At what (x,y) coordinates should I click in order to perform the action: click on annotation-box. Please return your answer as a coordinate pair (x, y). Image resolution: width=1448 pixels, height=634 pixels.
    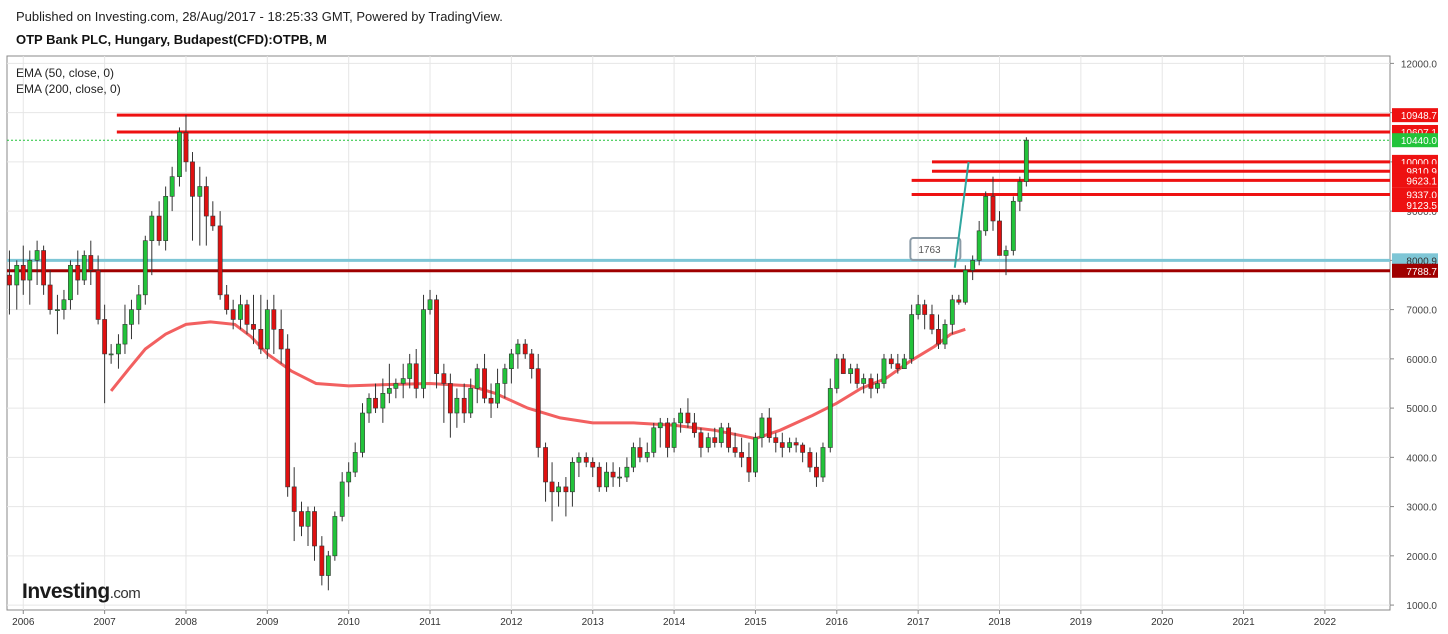
    Looking at the image, I should click on (935, 249).